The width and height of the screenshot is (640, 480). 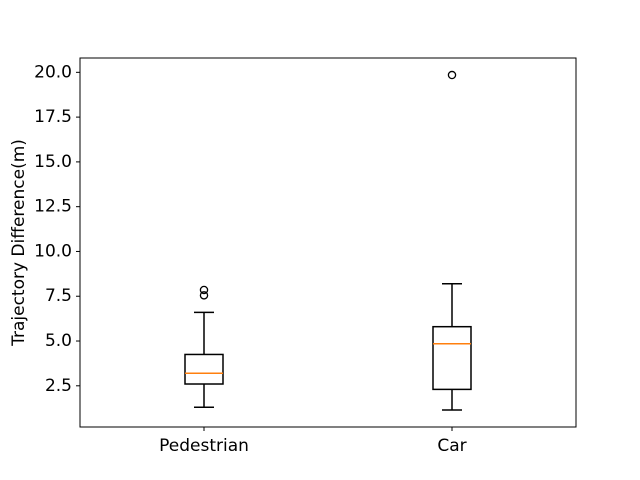 What do you see at coordinates (53, 207) in the screenshot?
I see `y-tick-label: 12.5` at bounding box center [53, 207].